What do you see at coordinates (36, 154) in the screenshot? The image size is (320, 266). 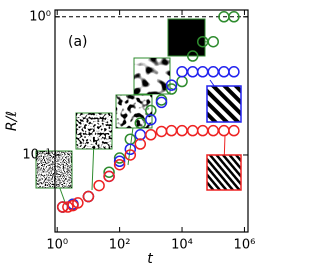 I see `y-tick-label: 10⁻¹` at bounding box center [36, 154].